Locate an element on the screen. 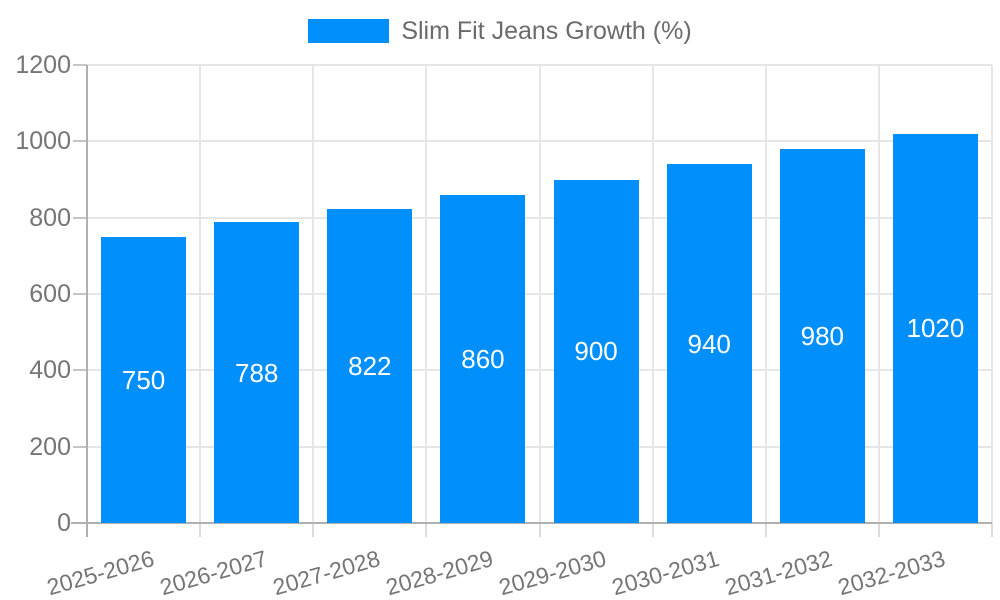  y-axis-line is located at coordinates (87, 301).